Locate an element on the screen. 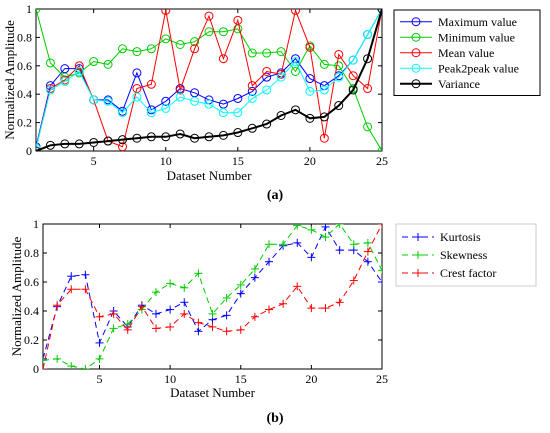 This screenshot has height=433, width=550. caption-a-text: (a) is located at coordinates (275, 195).